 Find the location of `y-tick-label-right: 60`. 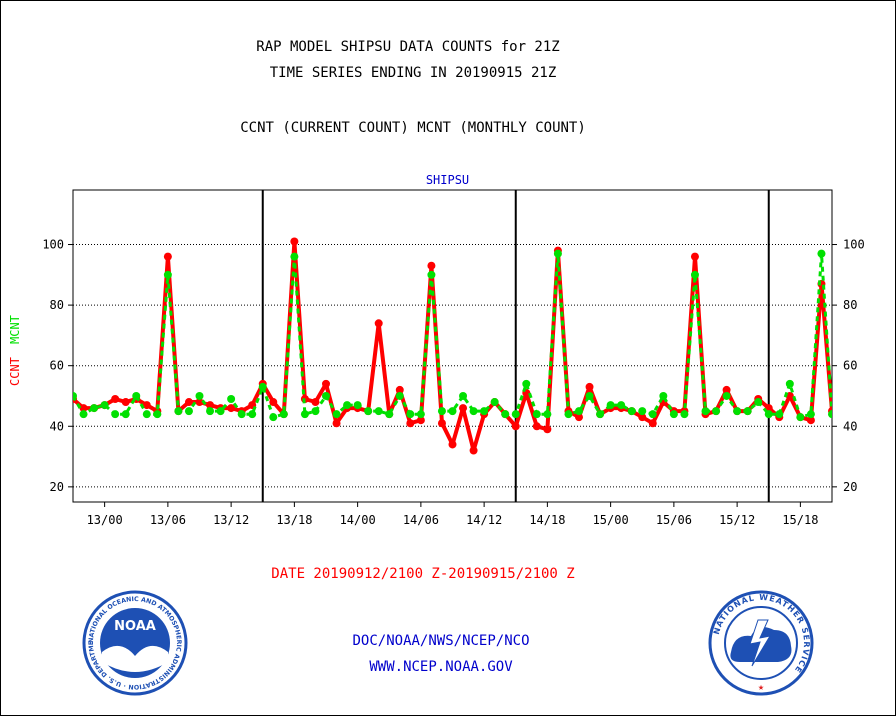

y-tick-label-right: 60 is located at coordinates (850, 366).